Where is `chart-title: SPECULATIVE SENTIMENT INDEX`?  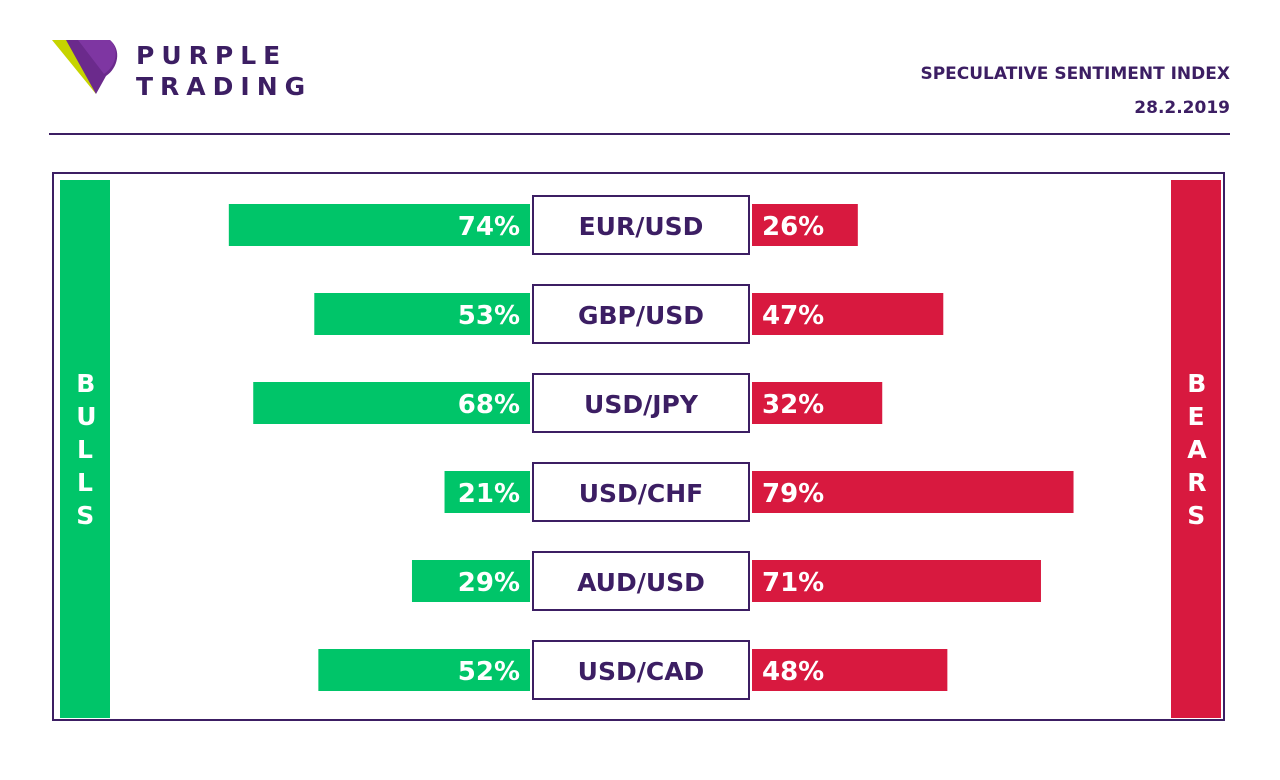
chart-title: SPECULATIVE SENTIMENT INDEX is located at coordinates (1075, 74).